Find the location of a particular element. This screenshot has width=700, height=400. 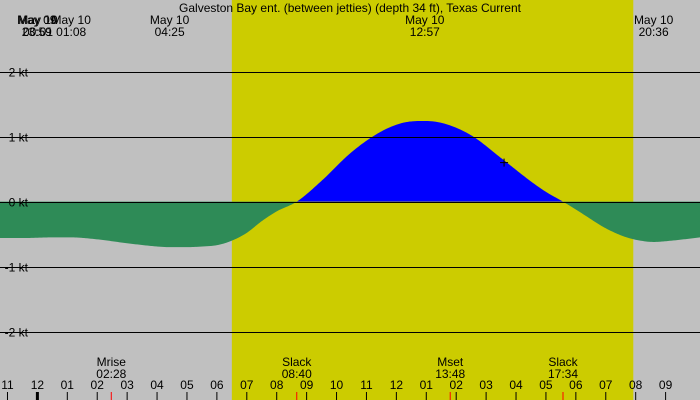

event-time-label: 12:57 is located at coordinates (425, 32).